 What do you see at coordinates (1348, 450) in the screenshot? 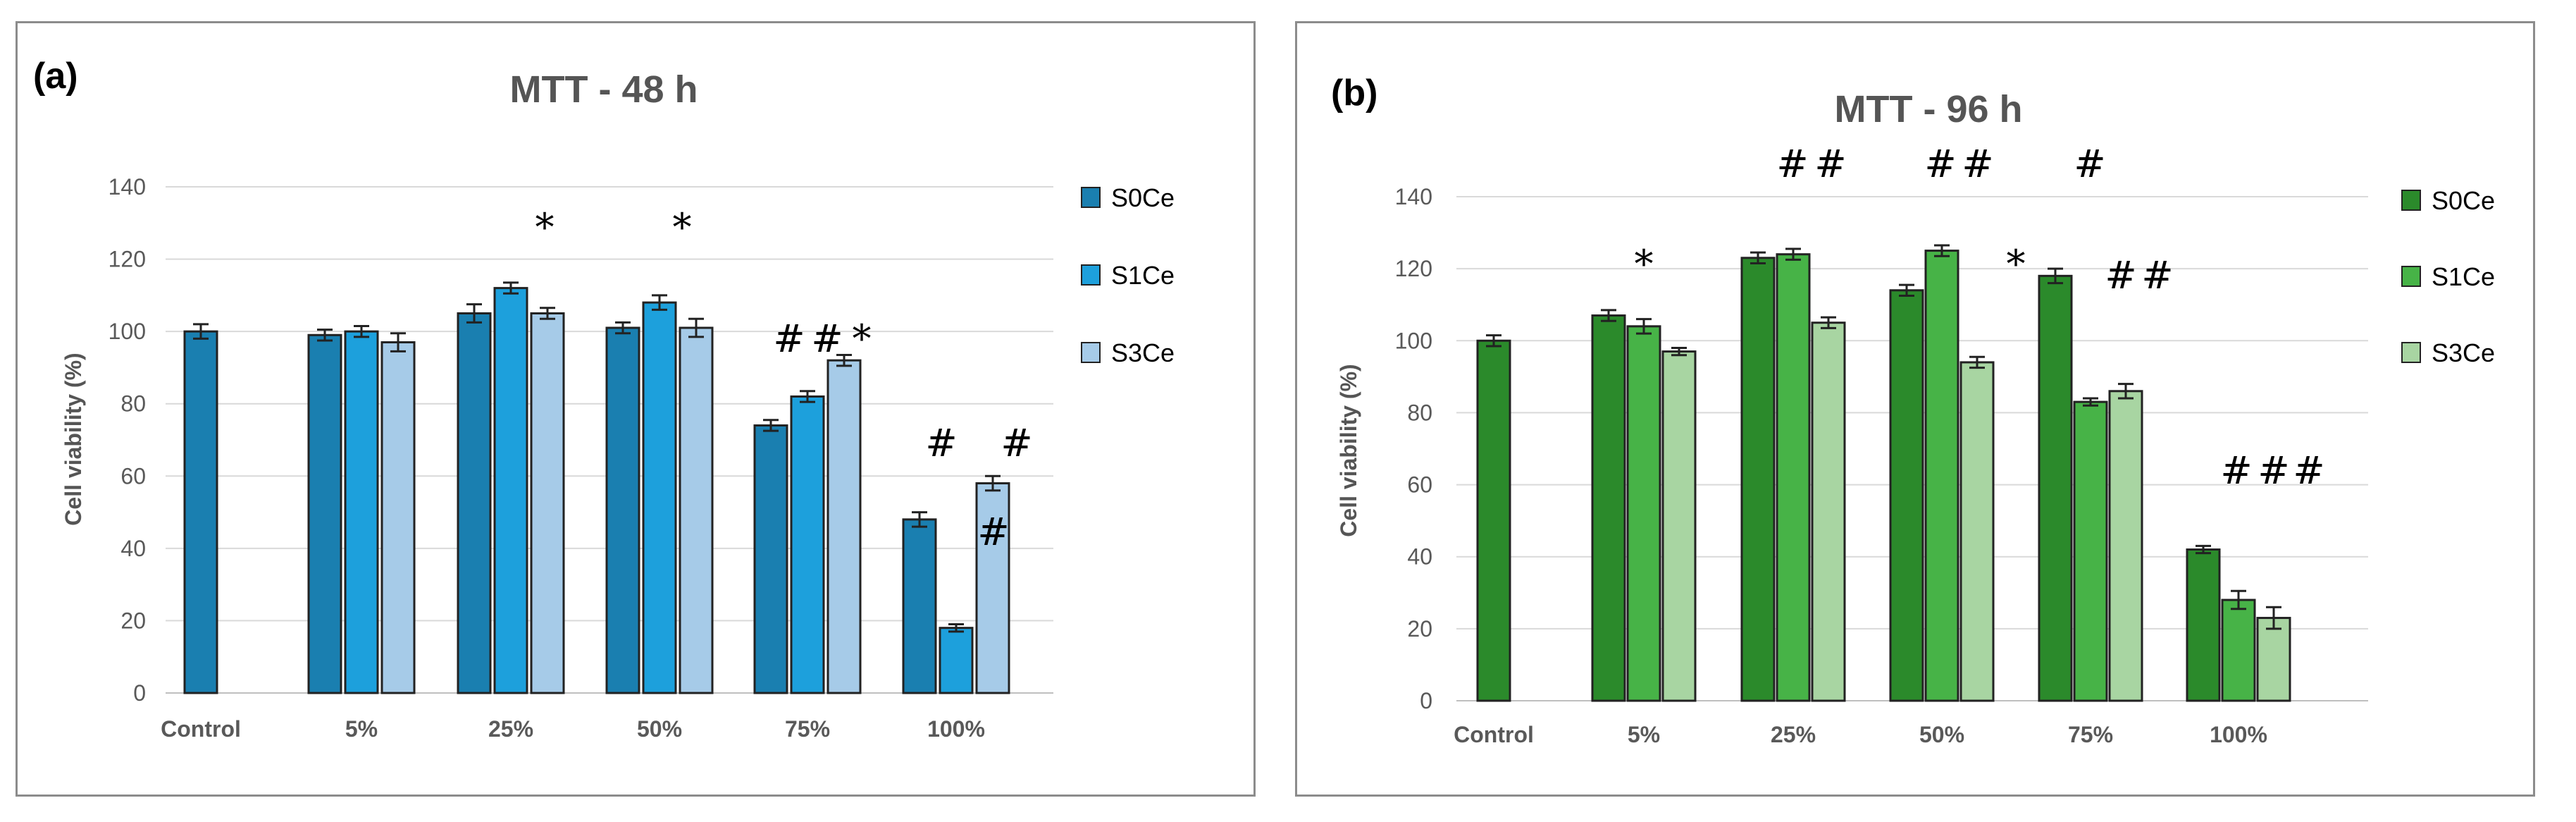
I see `y-axis-label-b: Cell viability (%)` at bounding box center [1348, 450].